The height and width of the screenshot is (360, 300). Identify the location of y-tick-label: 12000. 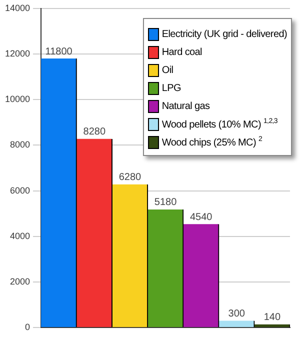
(17, 53).